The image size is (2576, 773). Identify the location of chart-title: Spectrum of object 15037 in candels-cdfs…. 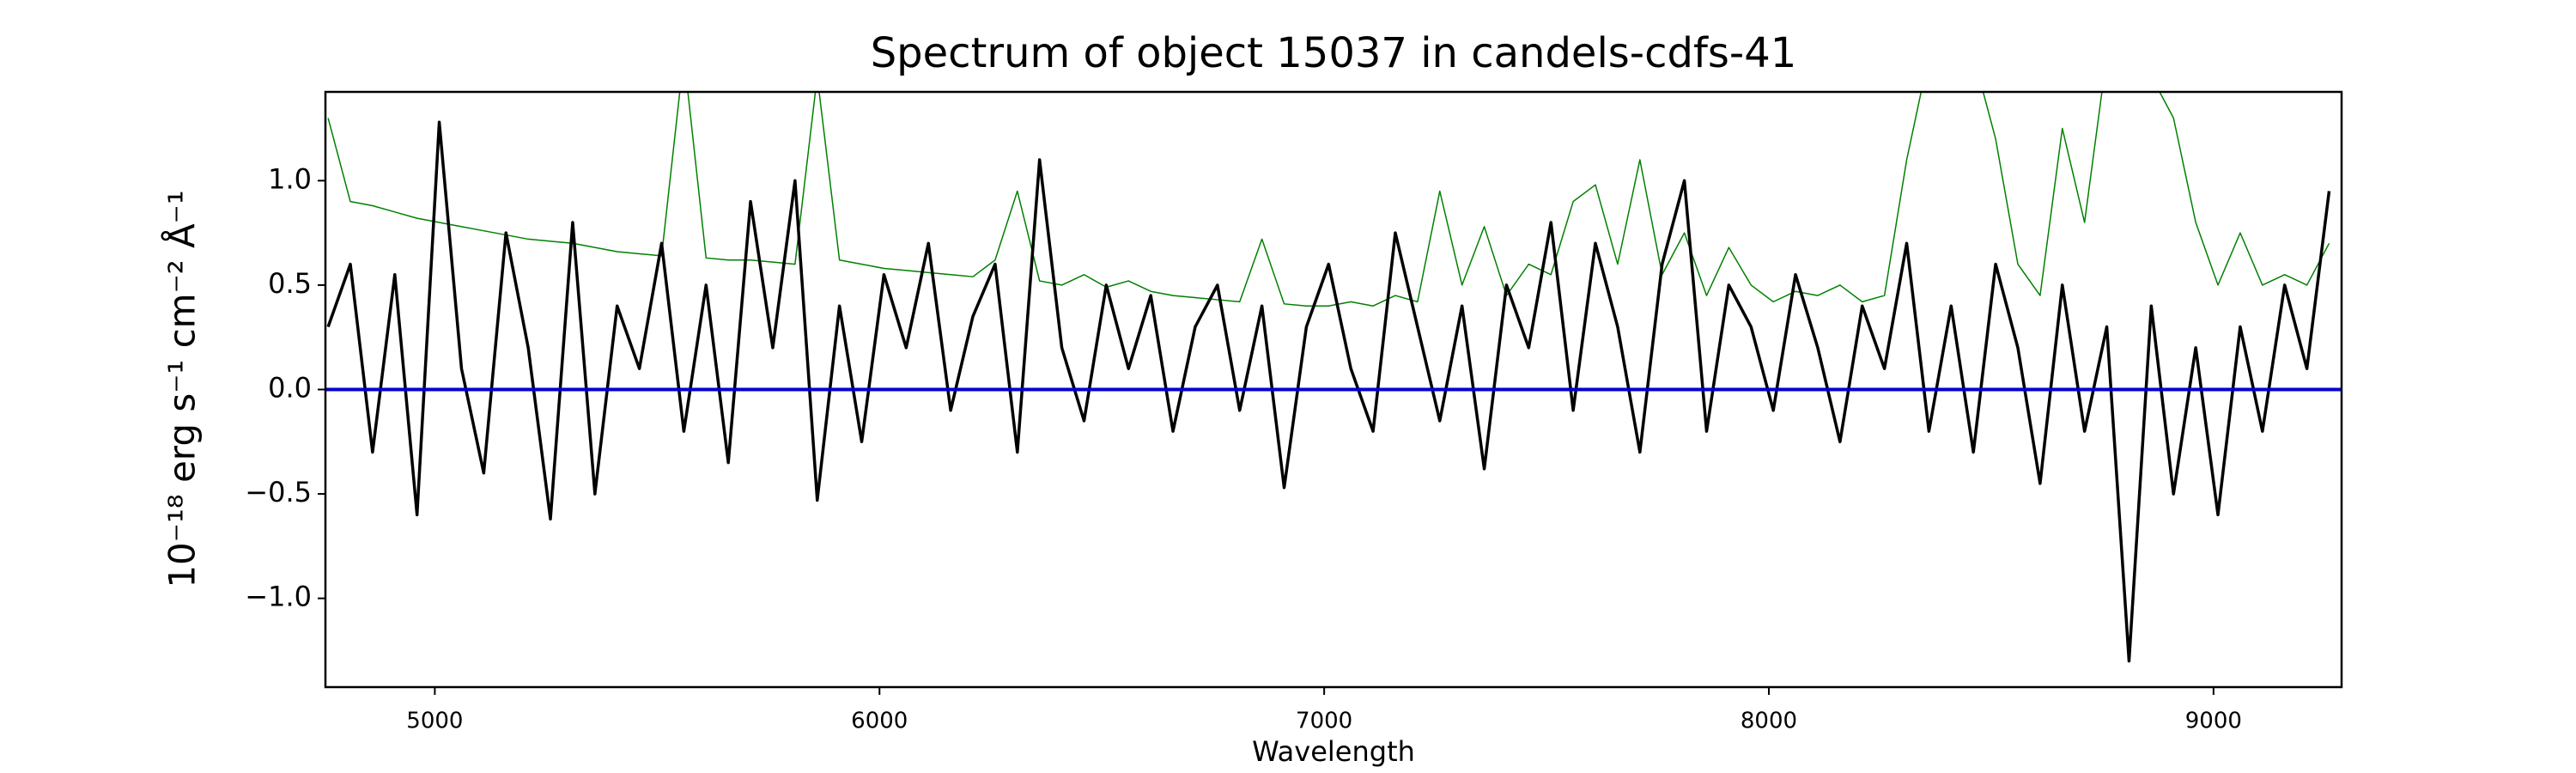
(1334, 53).